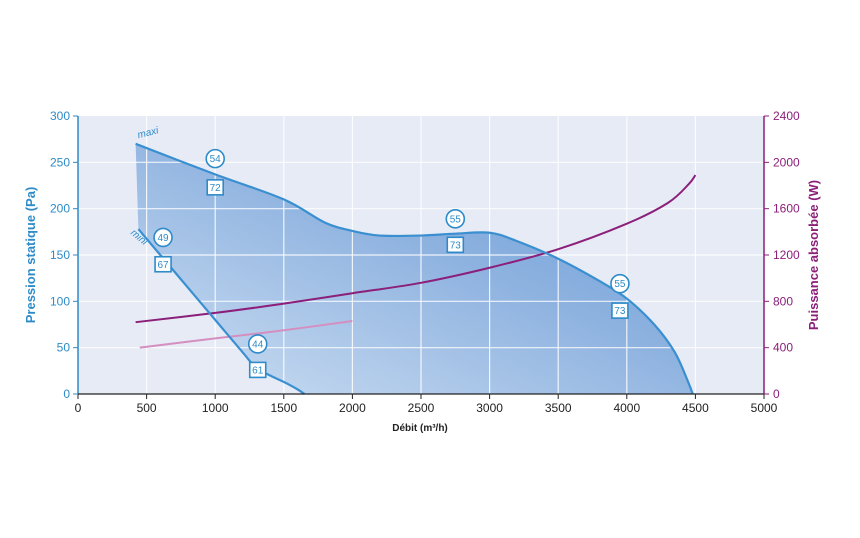  Describe the element at coordinates (786, 116) in the screenshot. I see `right-tick-label: 2400` at that location.